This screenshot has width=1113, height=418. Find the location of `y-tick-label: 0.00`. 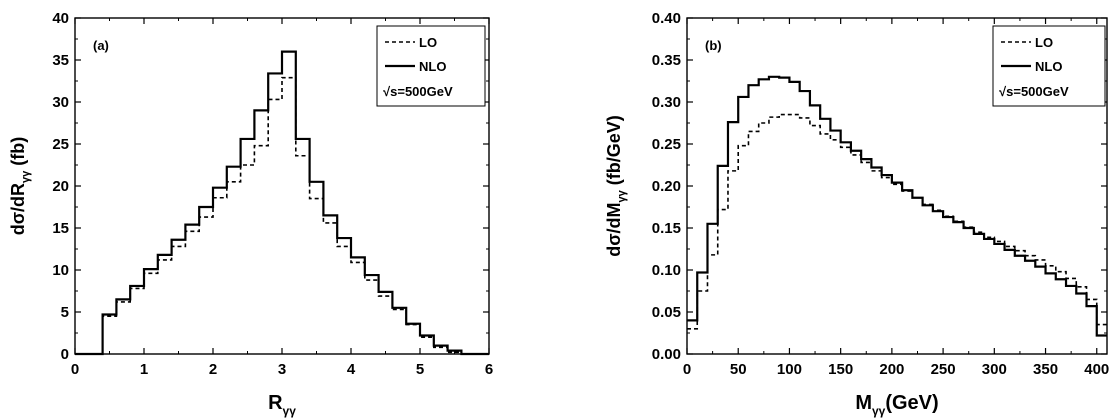

y-tick-label: 0.00 is located at coordinates (666, 354).